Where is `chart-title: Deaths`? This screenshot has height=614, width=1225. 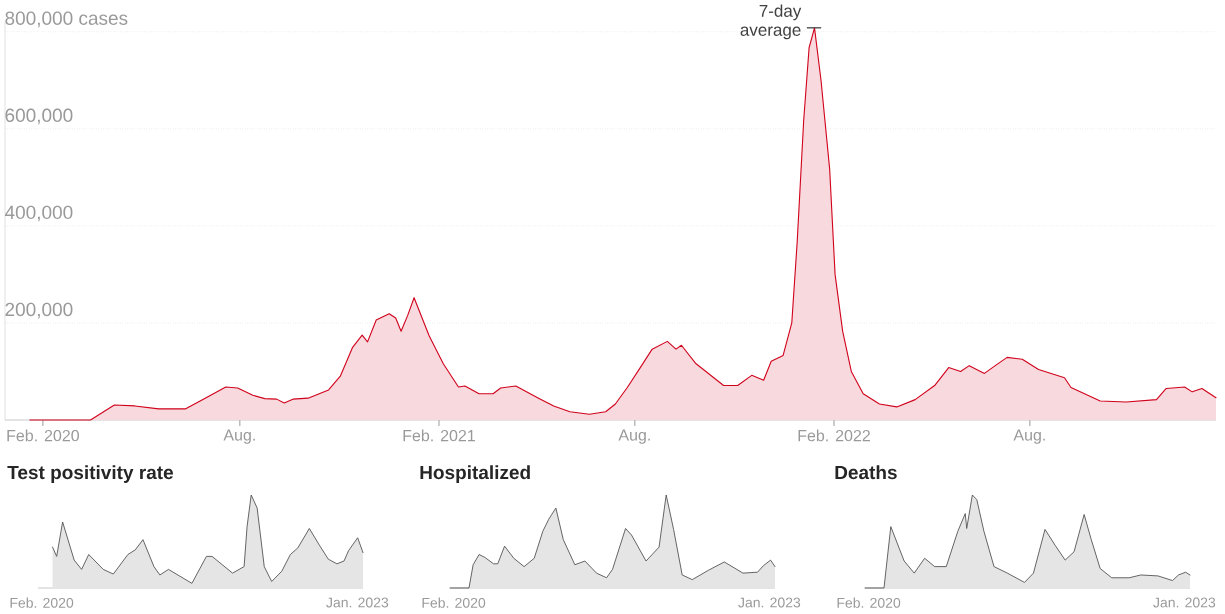
chart-title: Deaths is located at coordinates (866, 472).